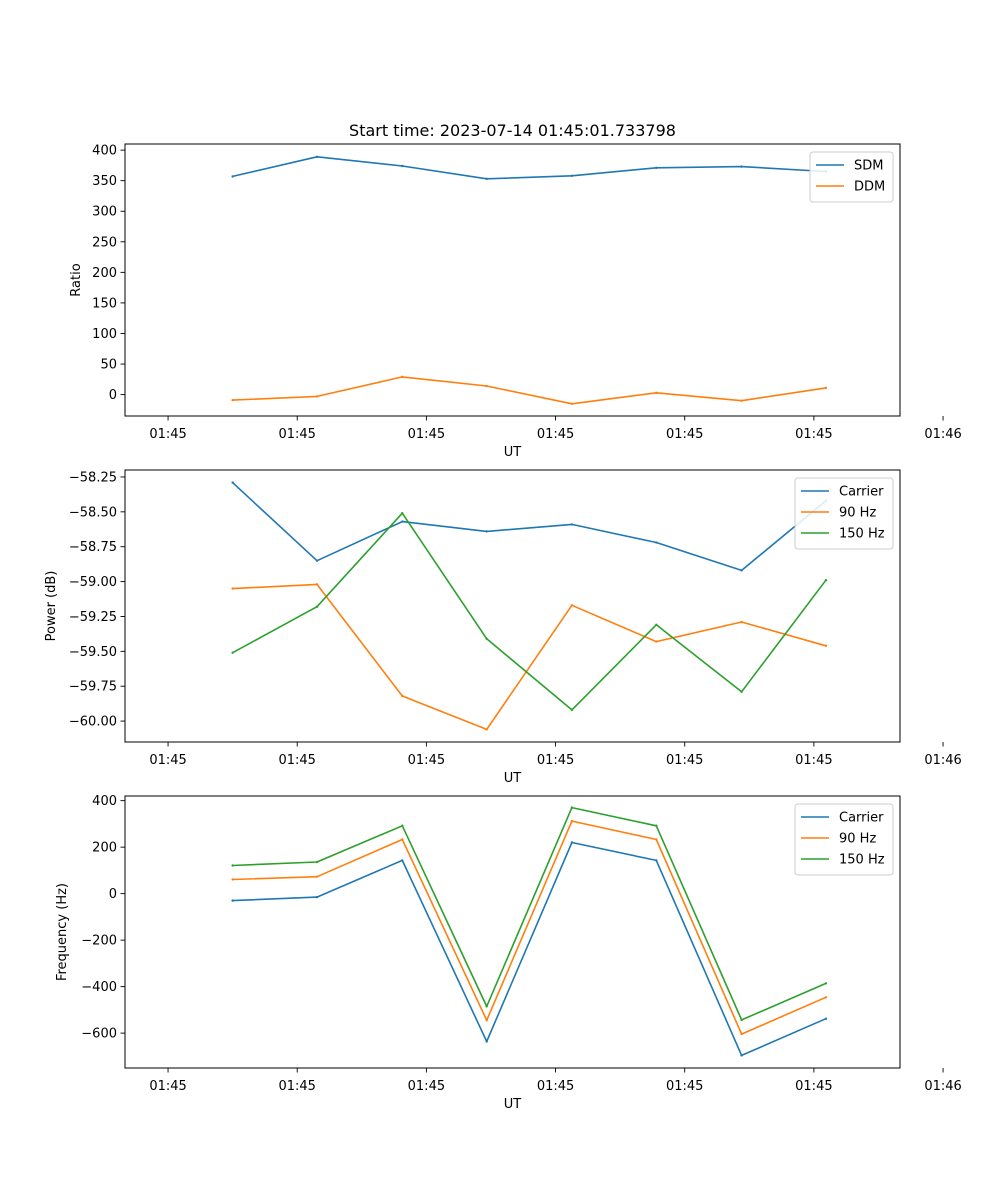  I want to click on y-tick-label: −400, so click(99, 987).